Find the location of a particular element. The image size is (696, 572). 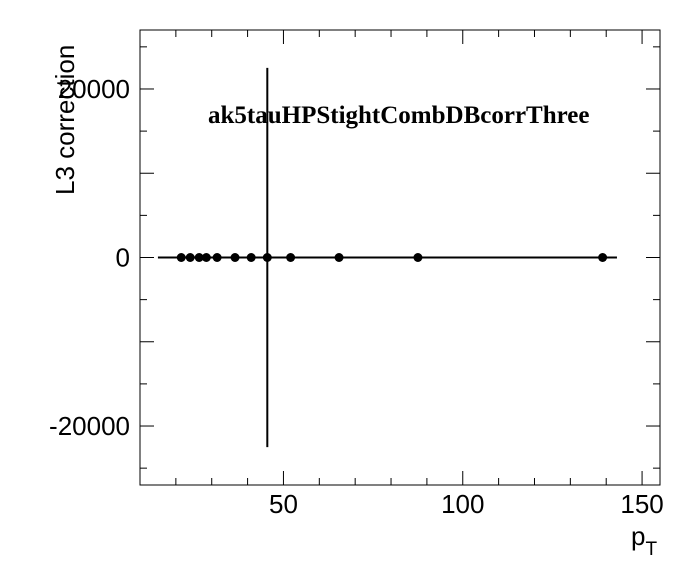

y-tick-label: 20000 is located at coordinates (94, 89).